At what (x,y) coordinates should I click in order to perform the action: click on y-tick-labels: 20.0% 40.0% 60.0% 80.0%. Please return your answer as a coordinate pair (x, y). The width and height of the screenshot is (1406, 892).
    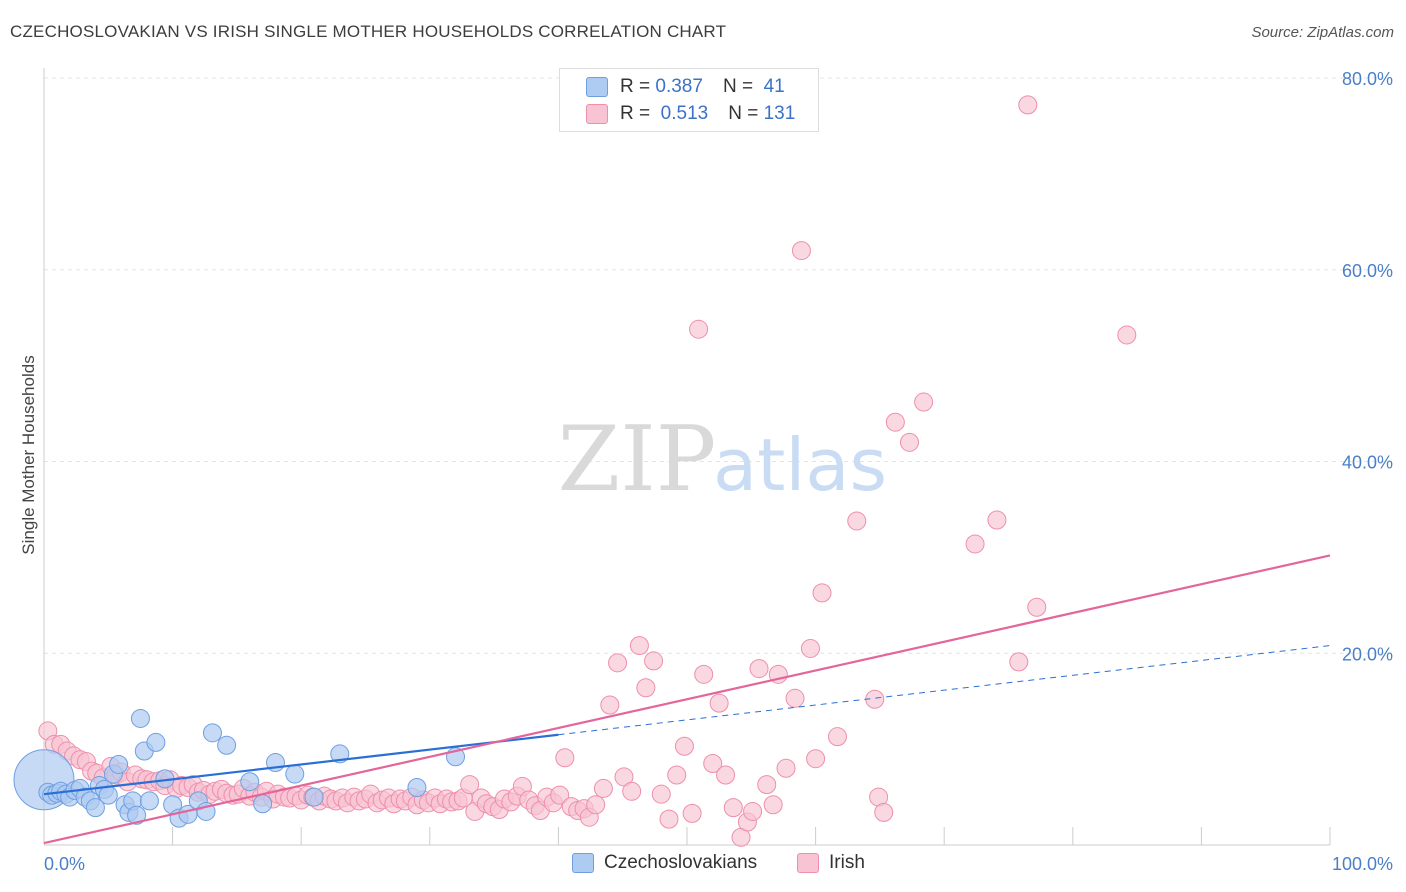
    Looking at the image, I should click on (1367, 366).